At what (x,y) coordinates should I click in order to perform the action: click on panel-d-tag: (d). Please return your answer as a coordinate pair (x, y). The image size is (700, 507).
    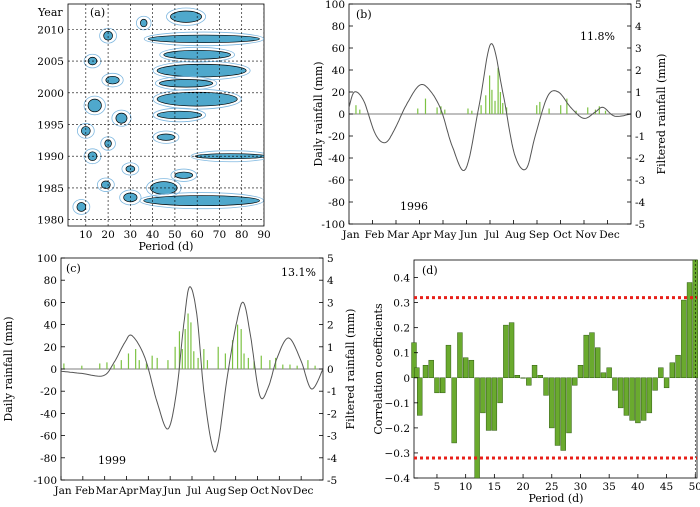
    Looking at the image, I should click on (430, 270).